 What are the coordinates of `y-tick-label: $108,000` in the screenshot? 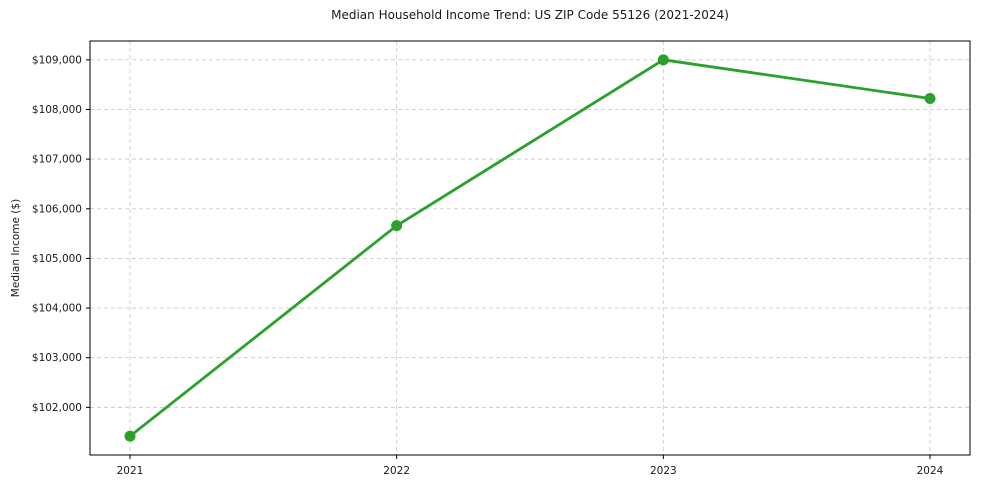 It's located at (57, 110).